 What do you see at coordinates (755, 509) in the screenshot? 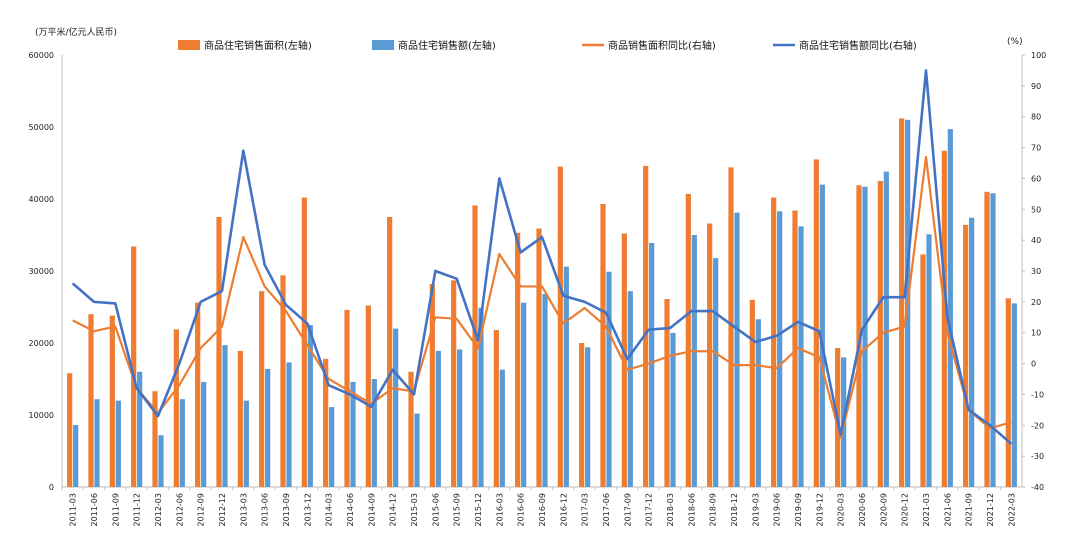
I see `x-tick-label: 2019-03` at bounding box center [755, 509].